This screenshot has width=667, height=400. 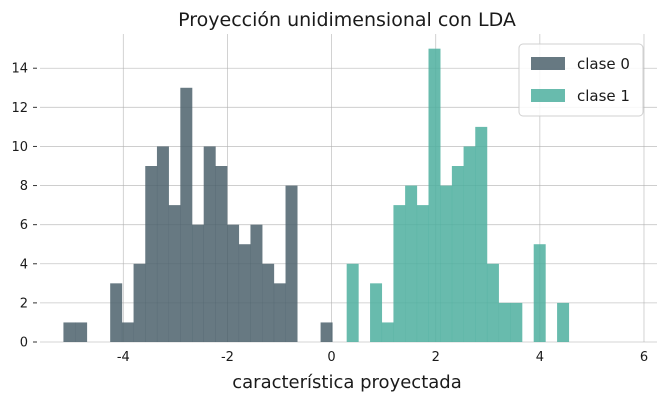 I want to click on x-tick-label: 0, so click(x=331, y=357).